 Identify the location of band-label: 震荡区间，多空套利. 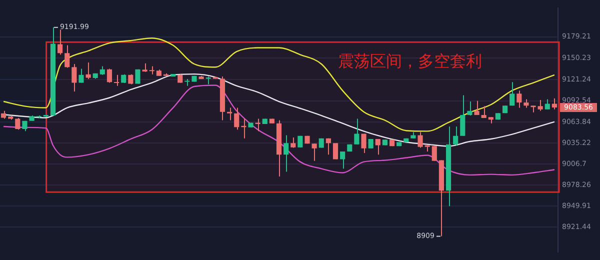
(410, 60).